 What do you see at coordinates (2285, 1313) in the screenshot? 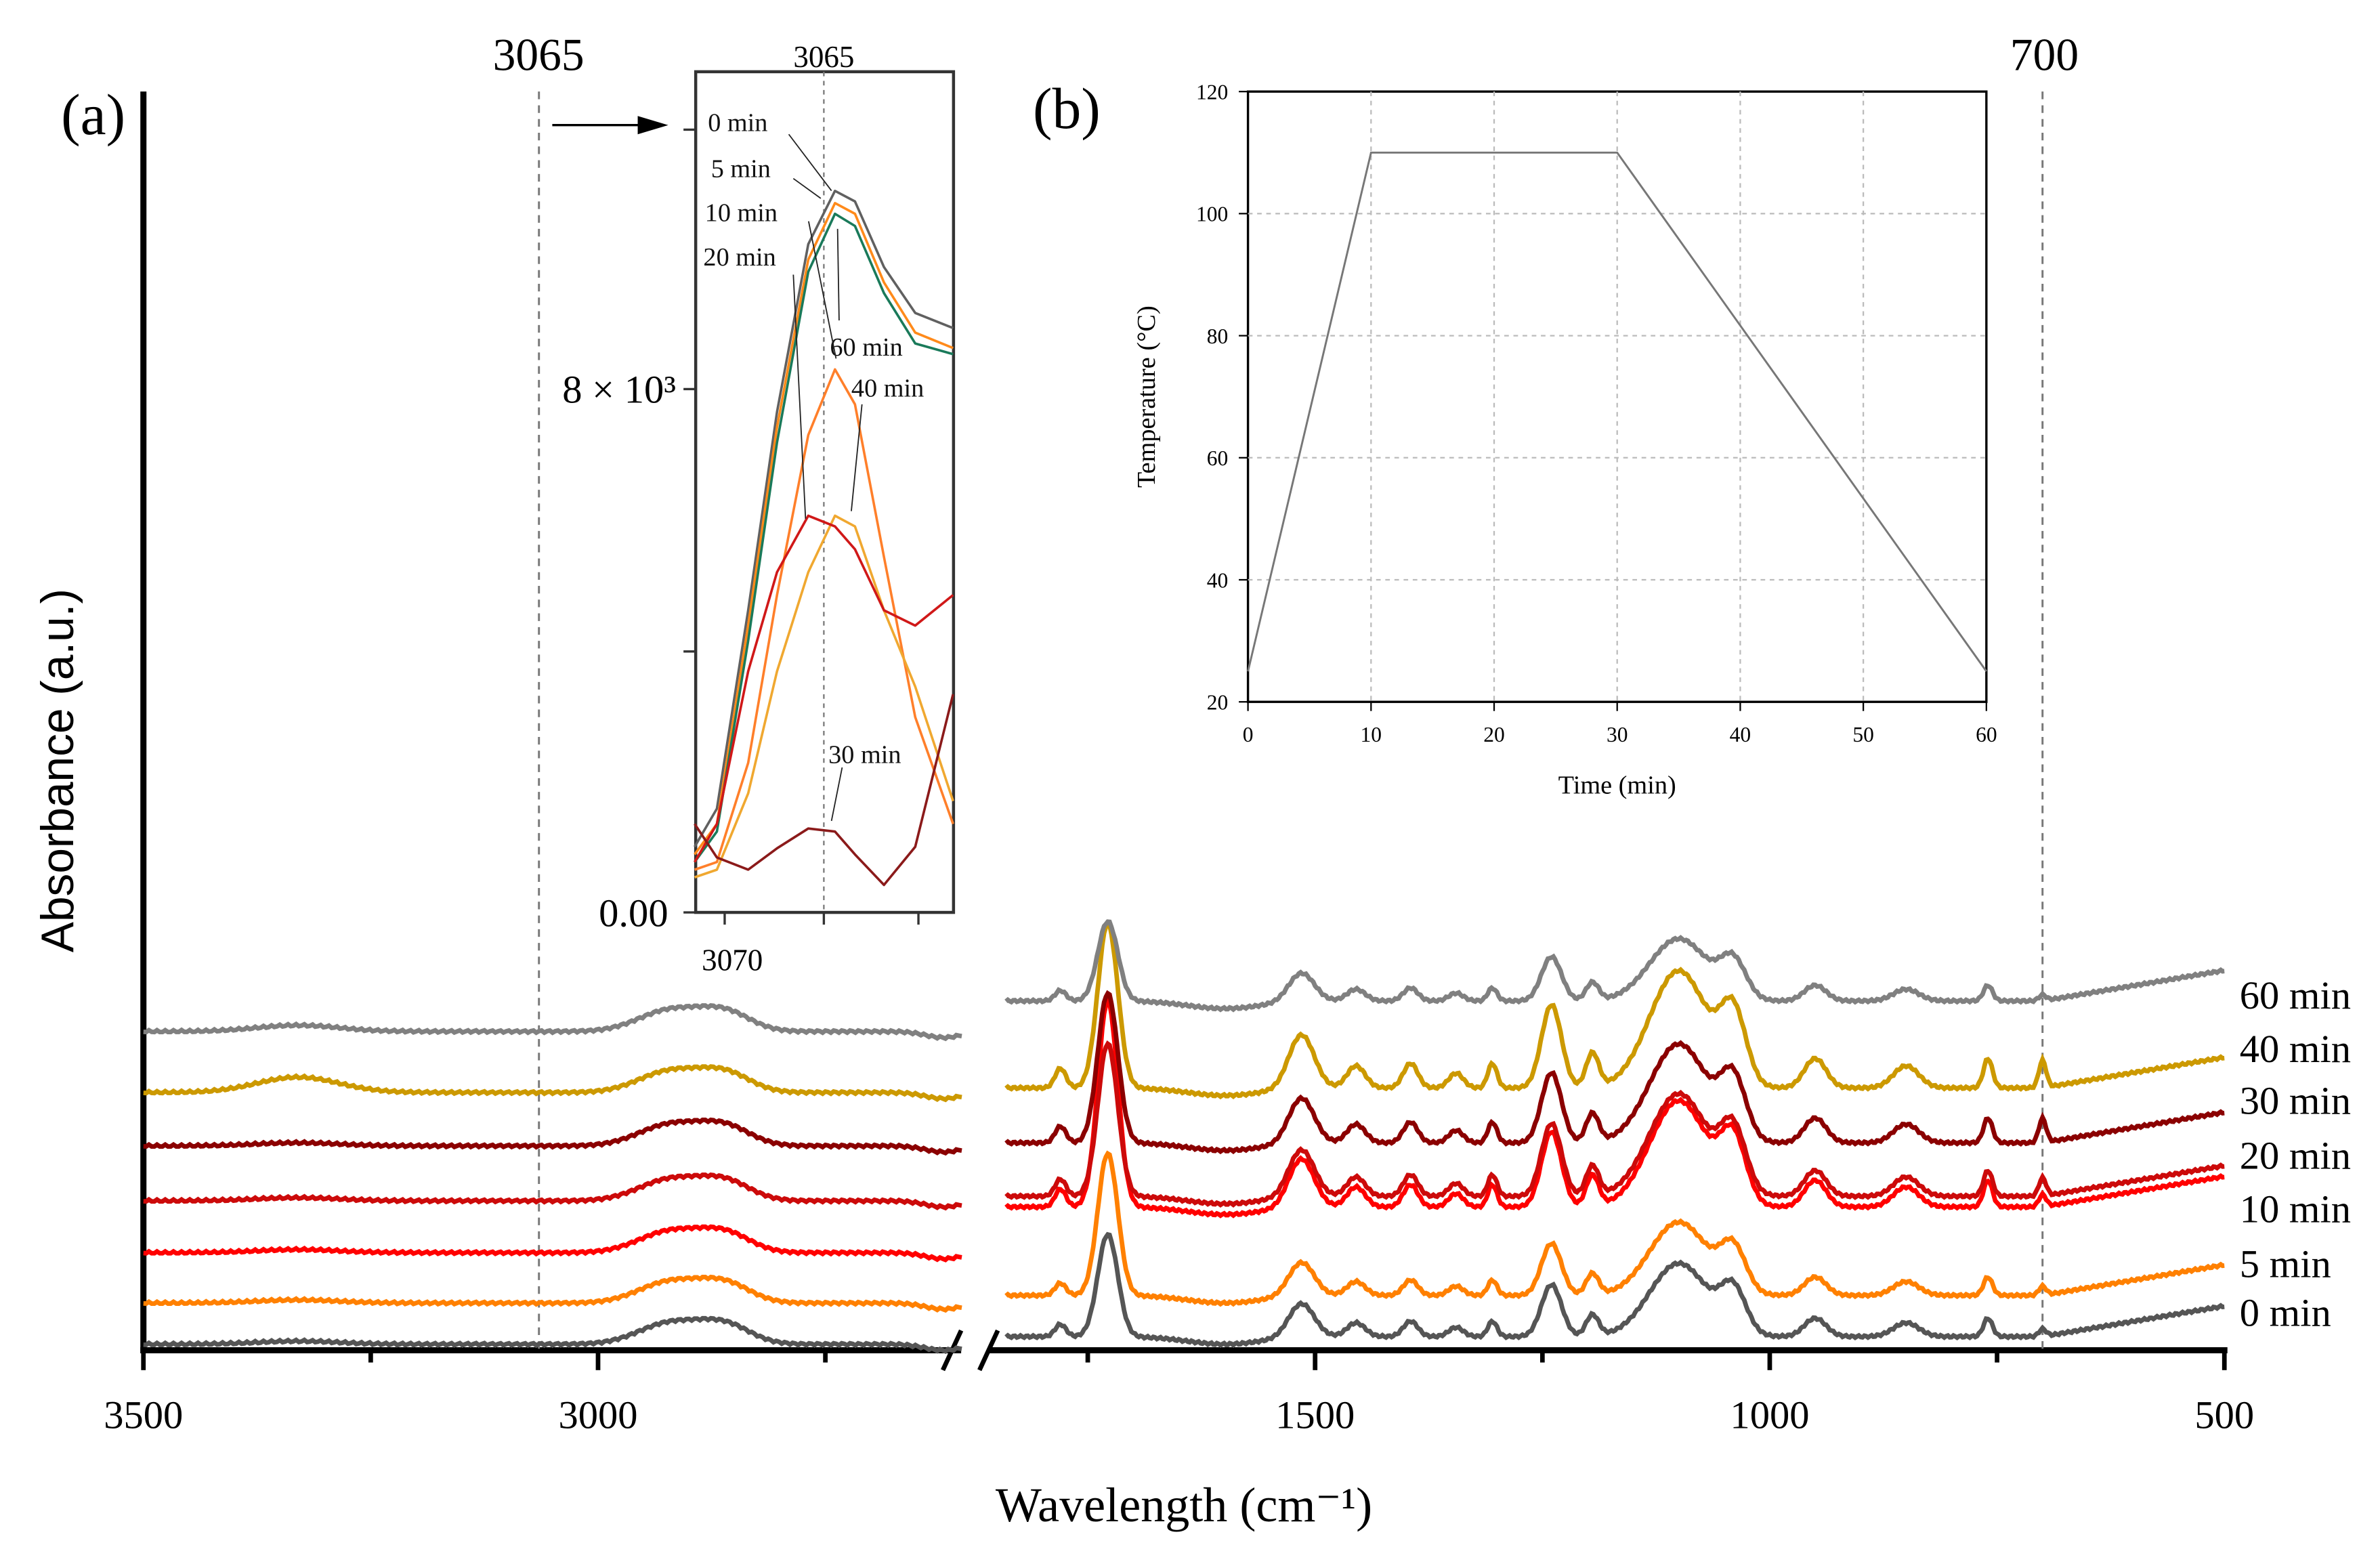
I see `series-label: 0 min` at bounding box center [2285, 1313].